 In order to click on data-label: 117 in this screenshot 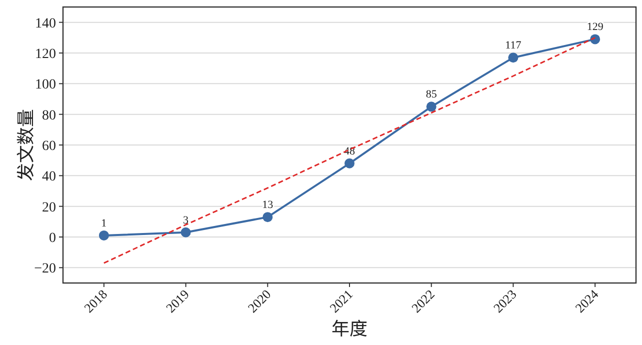, I will do `click(513, 46)`.